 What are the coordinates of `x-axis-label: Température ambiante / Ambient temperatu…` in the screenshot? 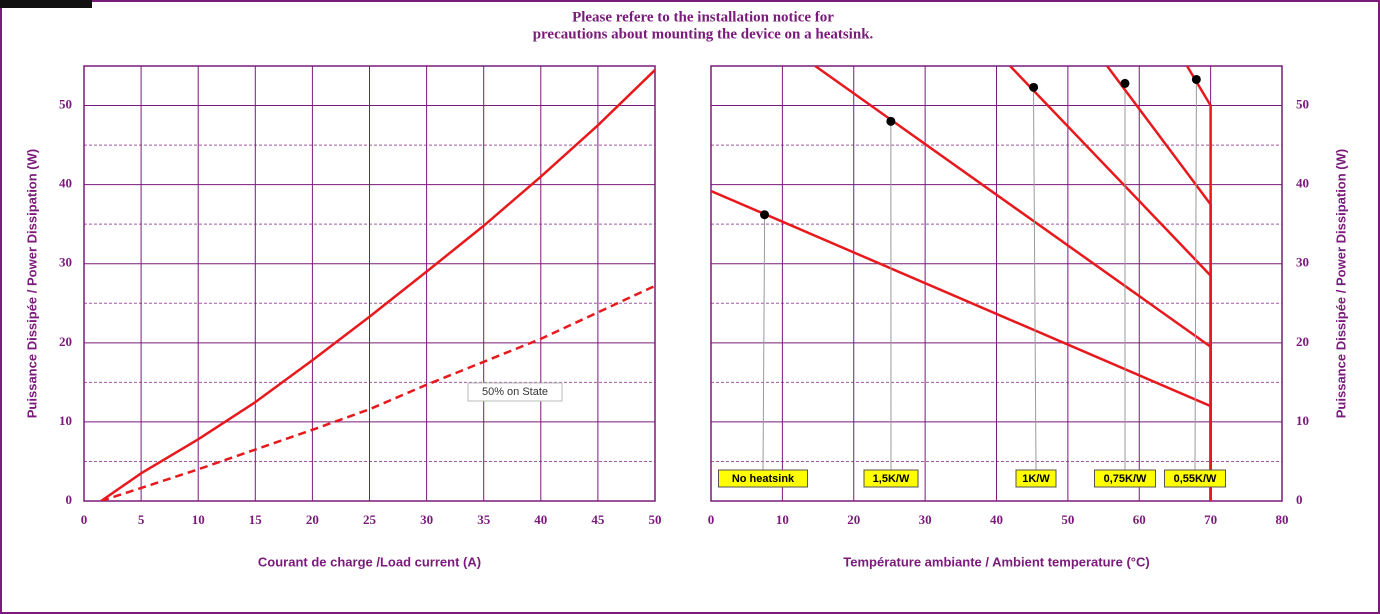 It's located at (996, 561).